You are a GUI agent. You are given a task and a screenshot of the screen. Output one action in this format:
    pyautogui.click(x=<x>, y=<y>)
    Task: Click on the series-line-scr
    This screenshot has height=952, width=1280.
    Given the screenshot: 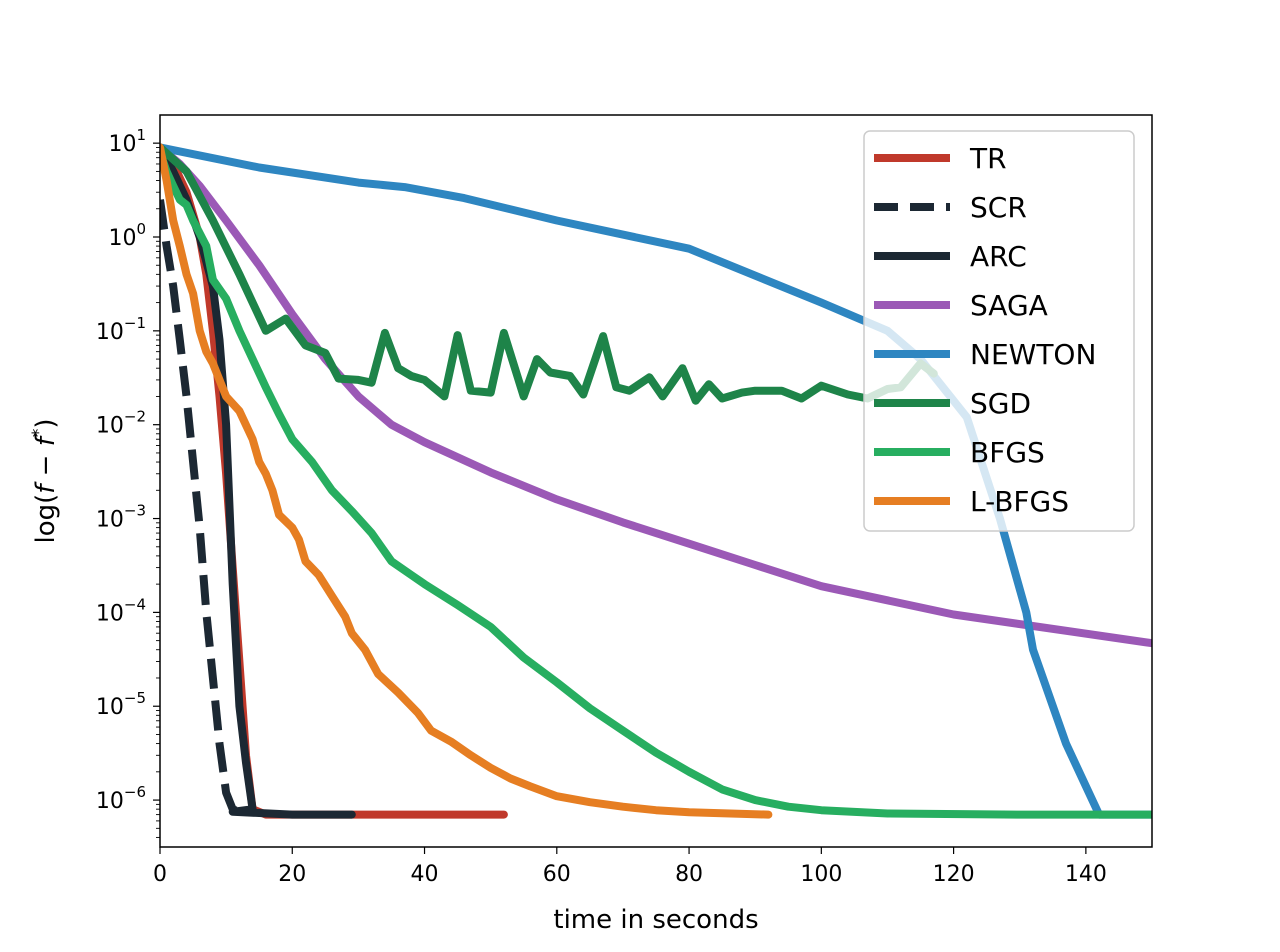 What is the action you would take?
    pyautogui.click(x=204, y=509)
    